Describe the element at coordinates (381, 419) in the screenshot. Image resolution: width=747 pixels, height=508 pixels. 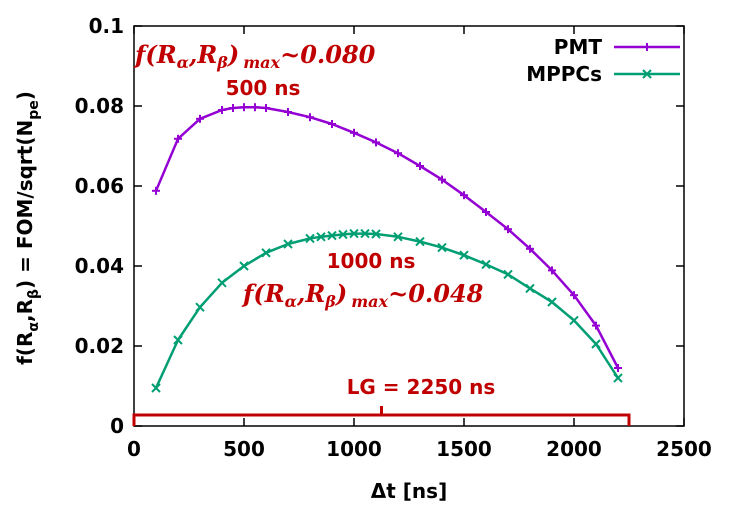
I see `lg-bracket` at that location.